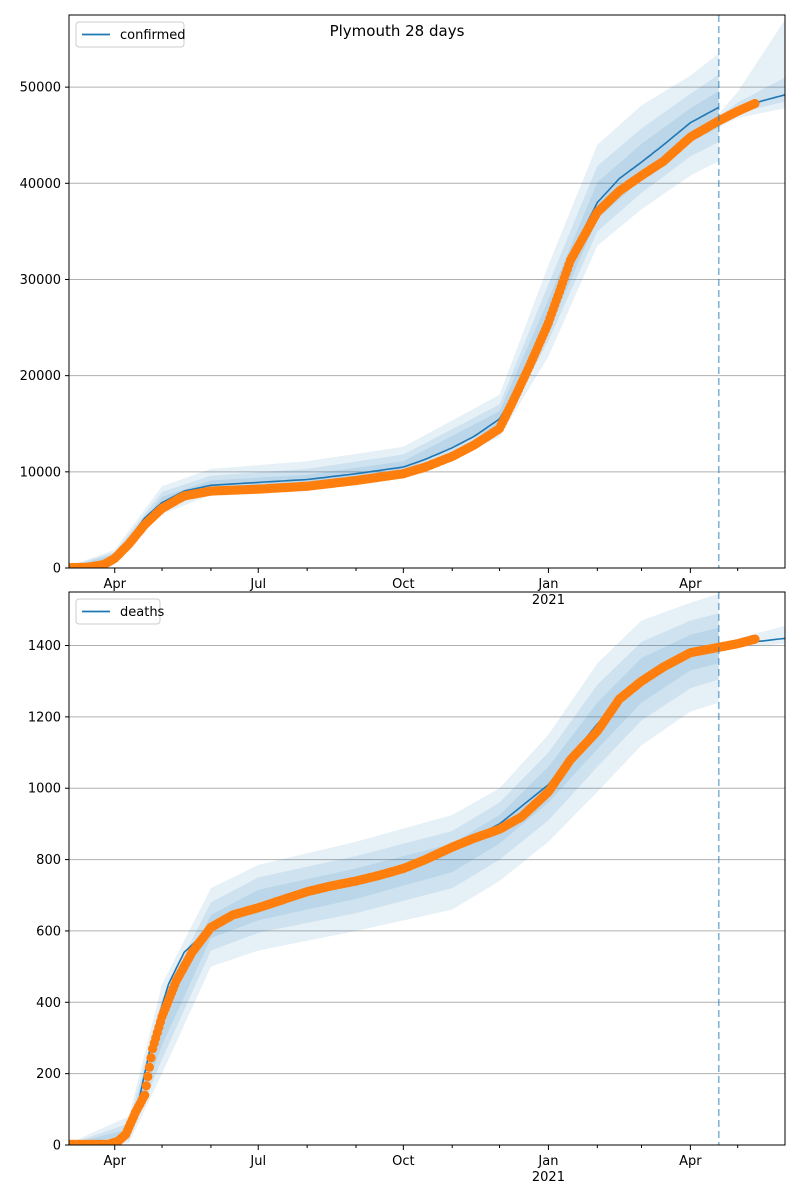 This screenshot has height=1204, width=800. What do you see at coordinates (44, 646) in the screenshot?
I see `y-tick-label: 1400` at bounding box center [44, 646].